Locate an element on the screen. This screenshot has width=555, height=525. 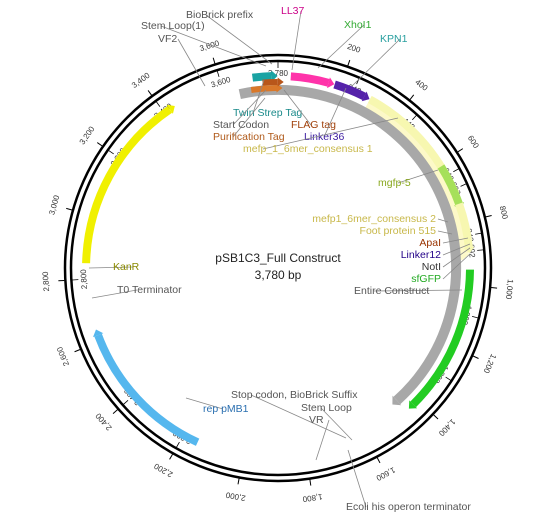
leader-line-apai is located at coordinates (455, 240).